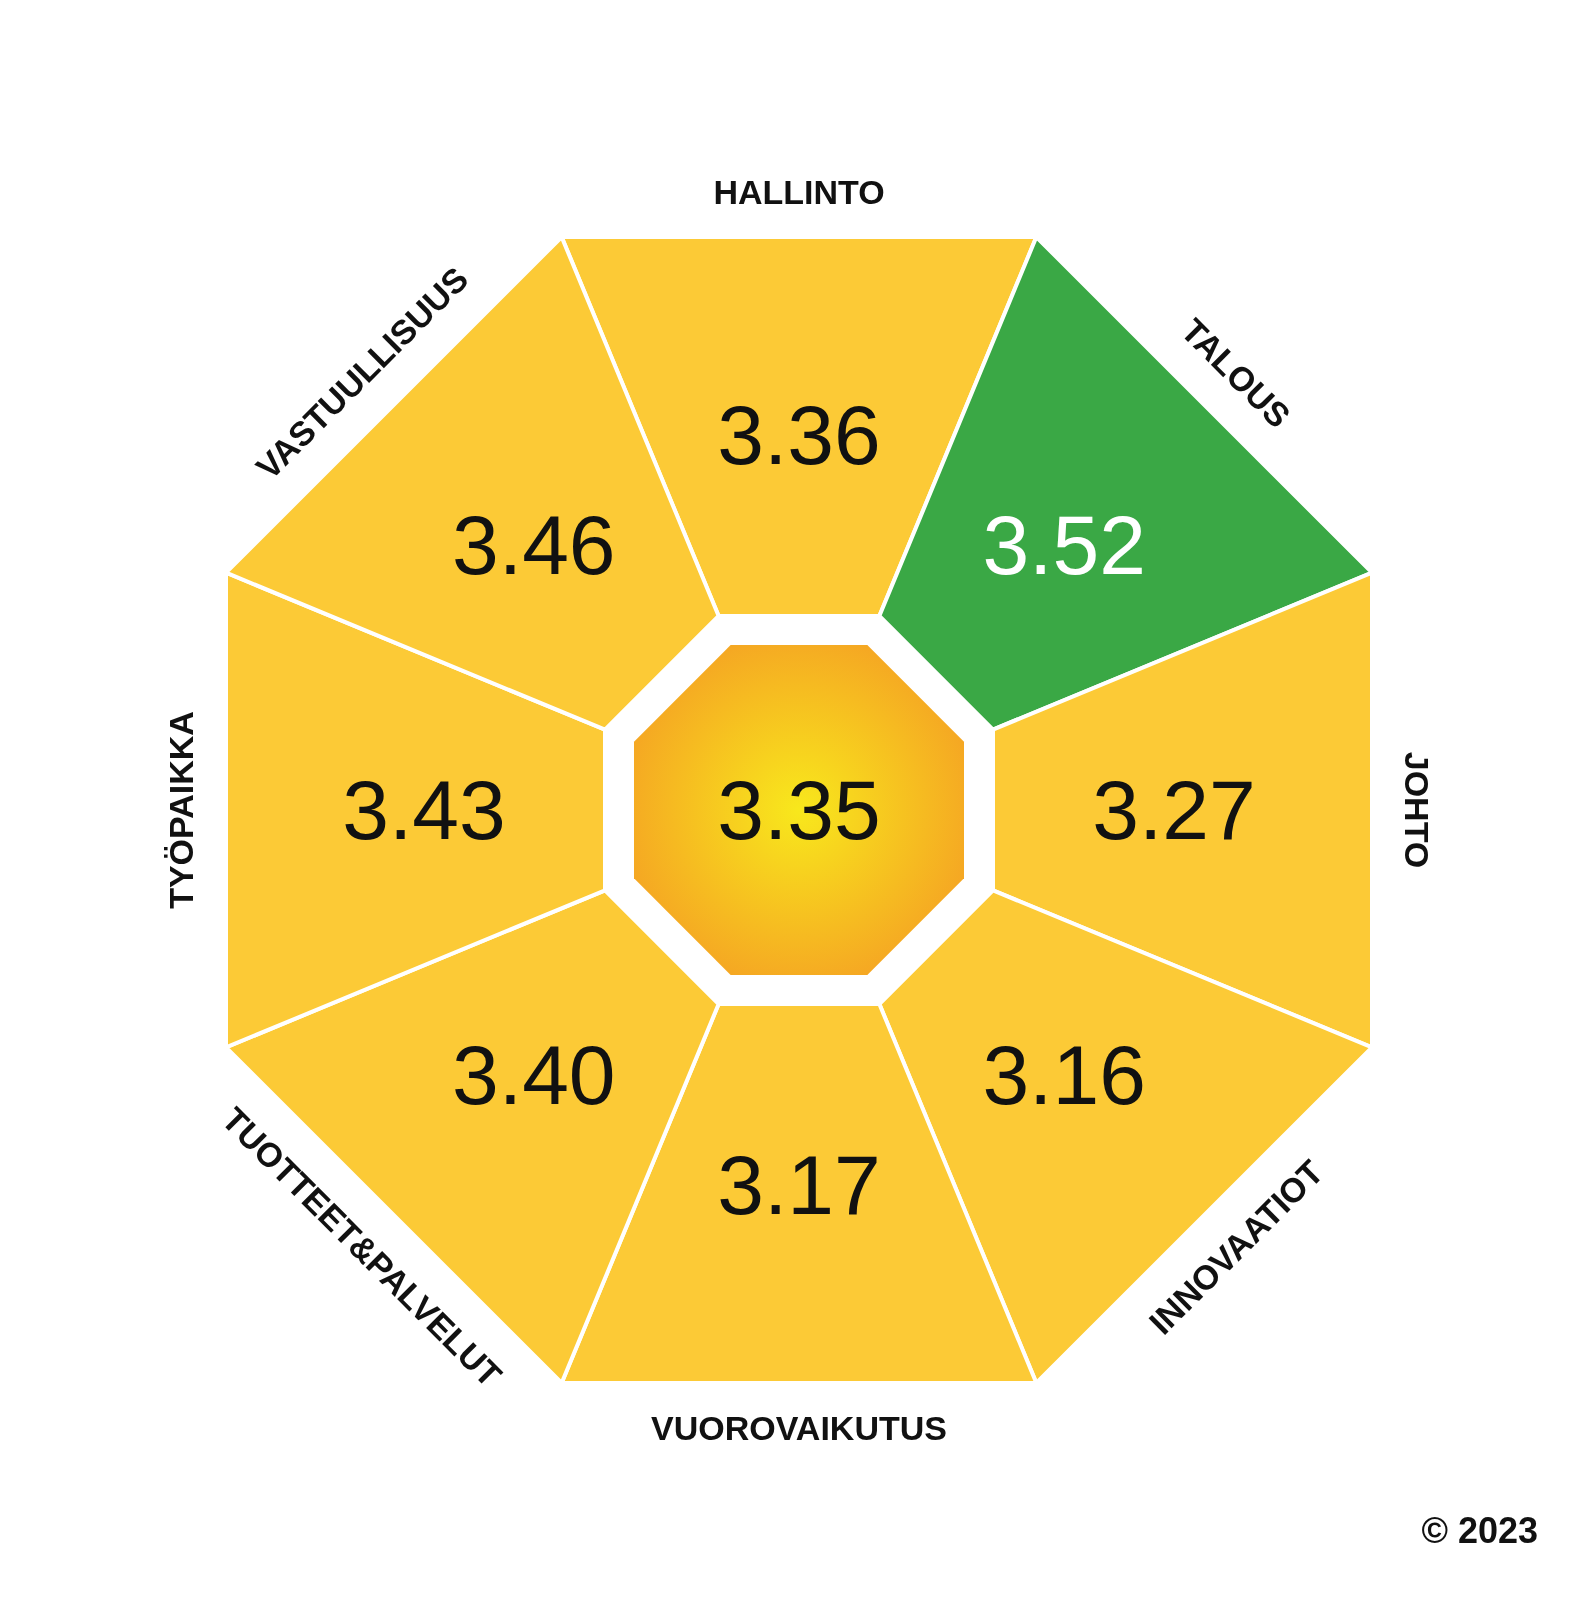  What do you see at coordinates (181, 810) in the screenshot?
I see `category-label: TYÖPAIKKA` at bounding box center [181, 810].